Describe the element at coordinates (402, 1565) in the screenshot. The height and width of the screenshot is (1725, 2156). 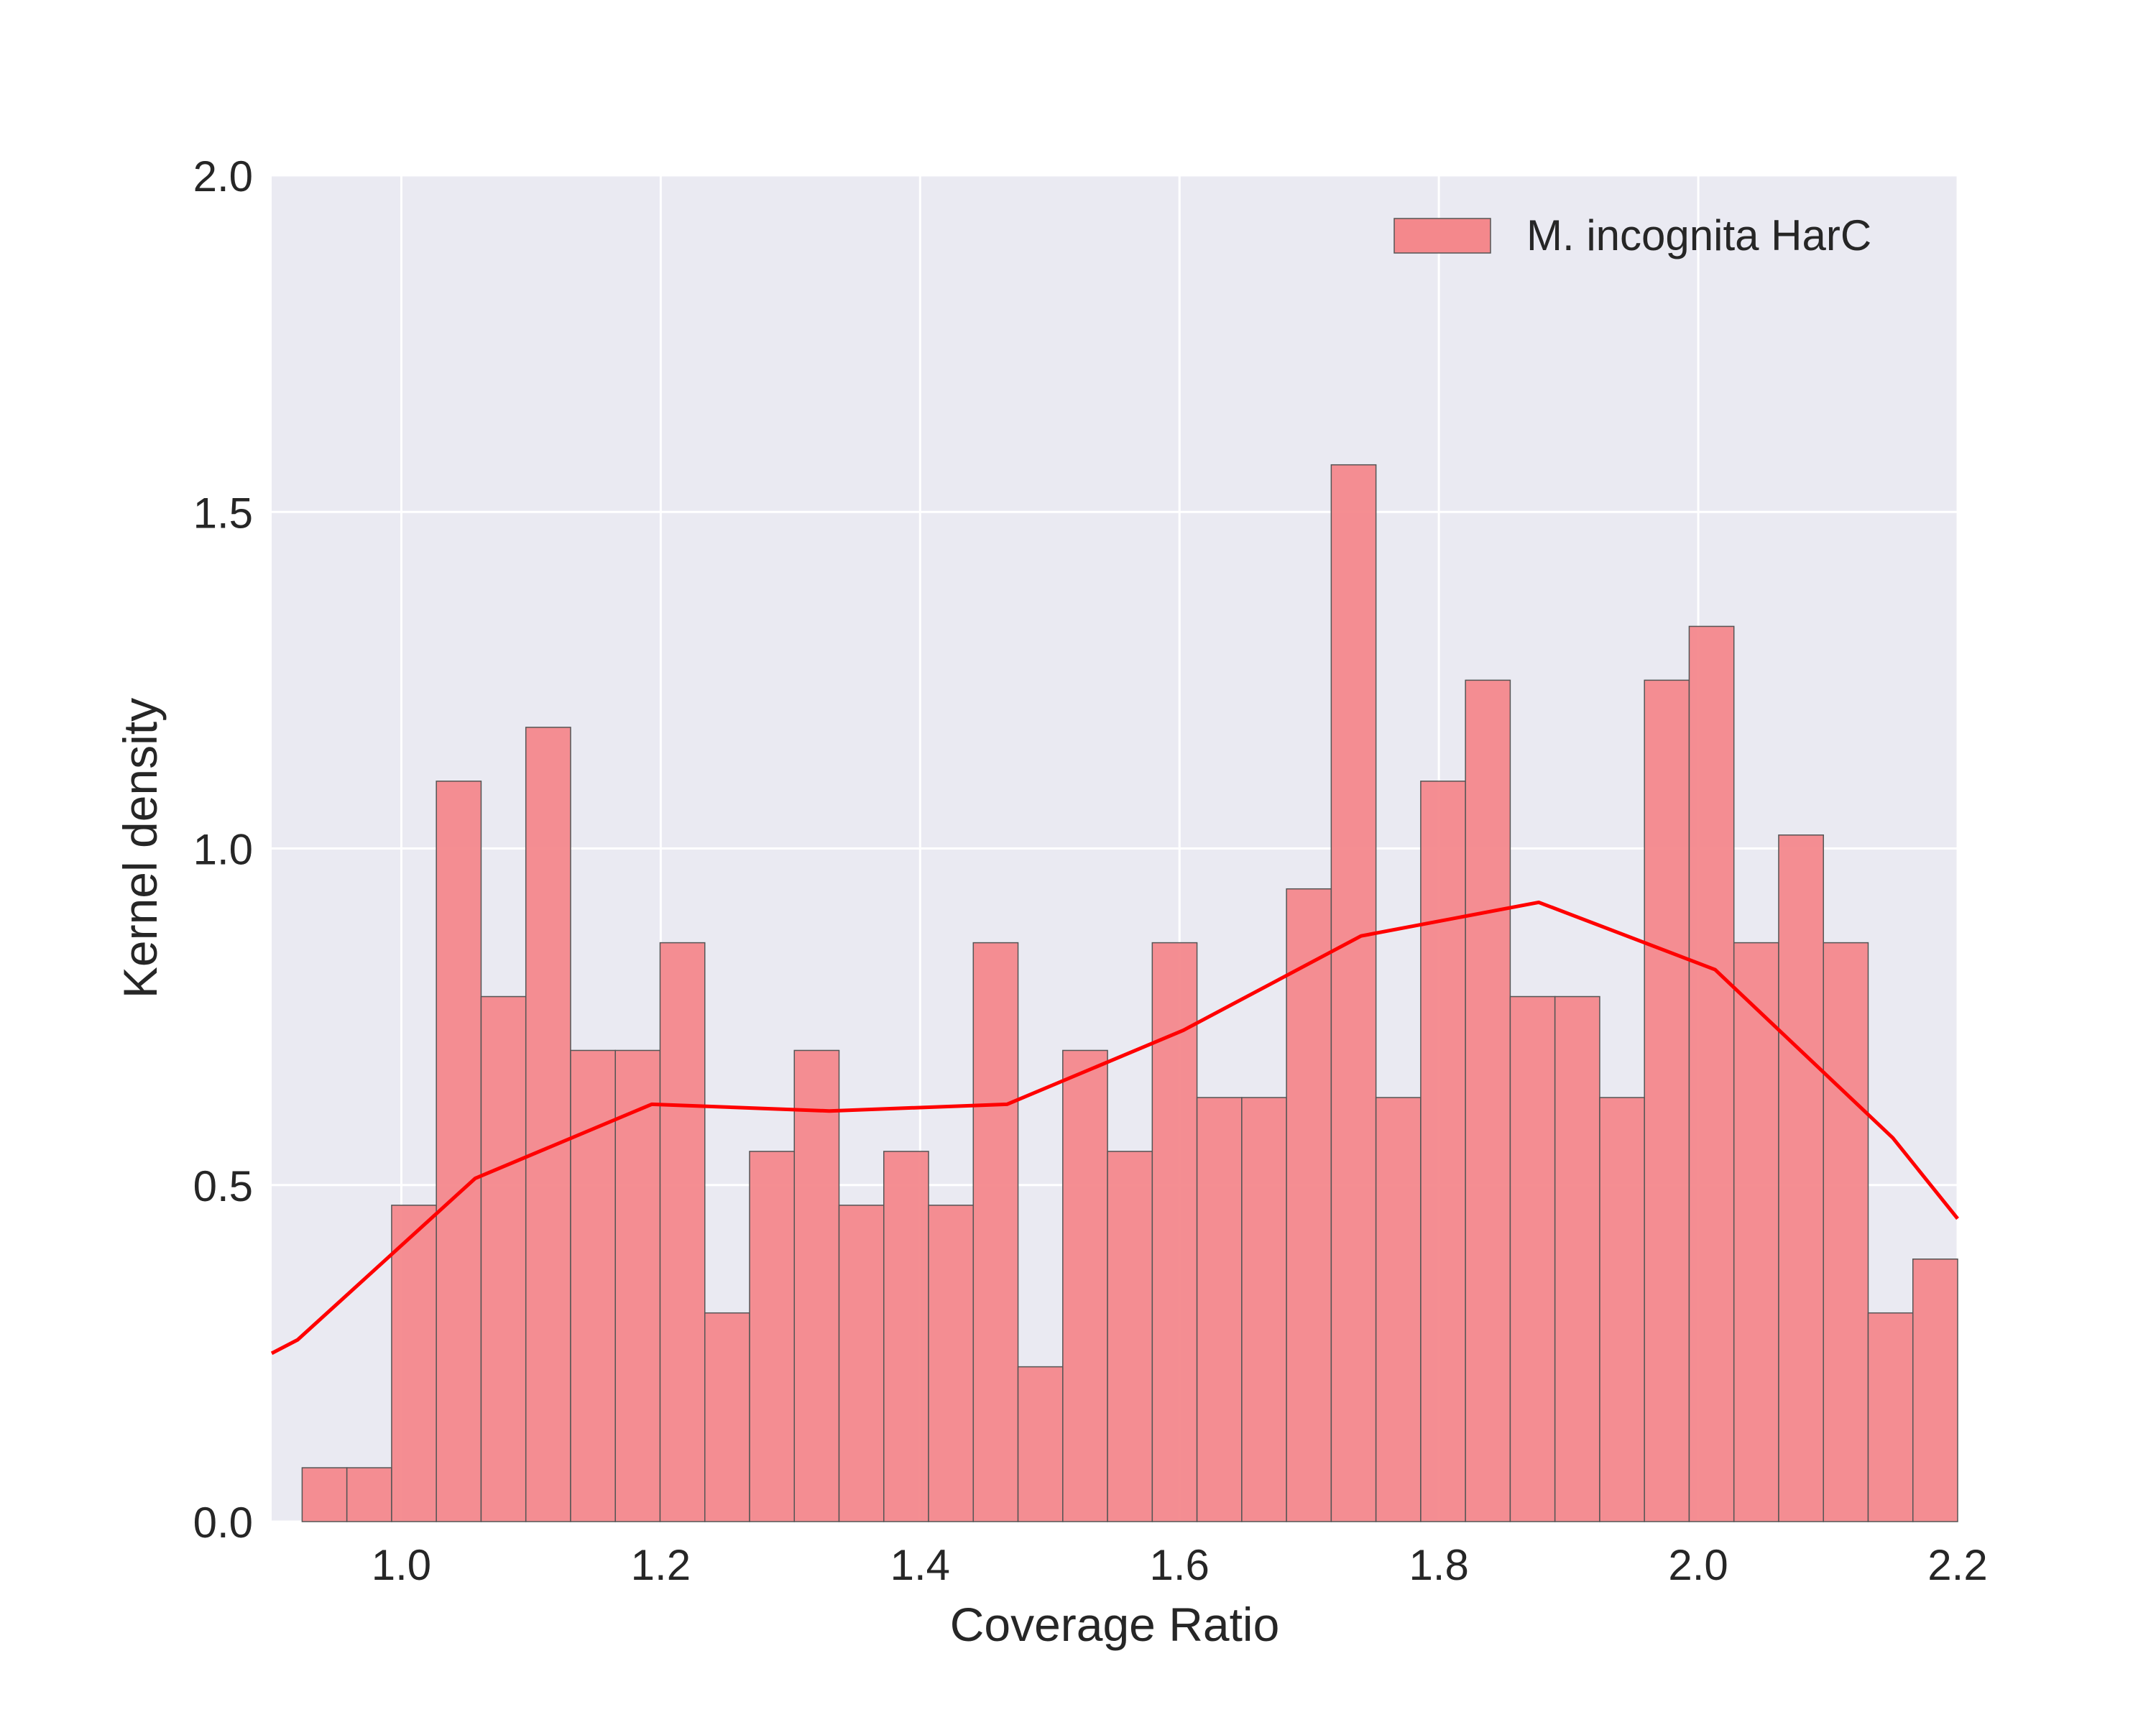
I see `x-tick-label: 1.0` at that location.